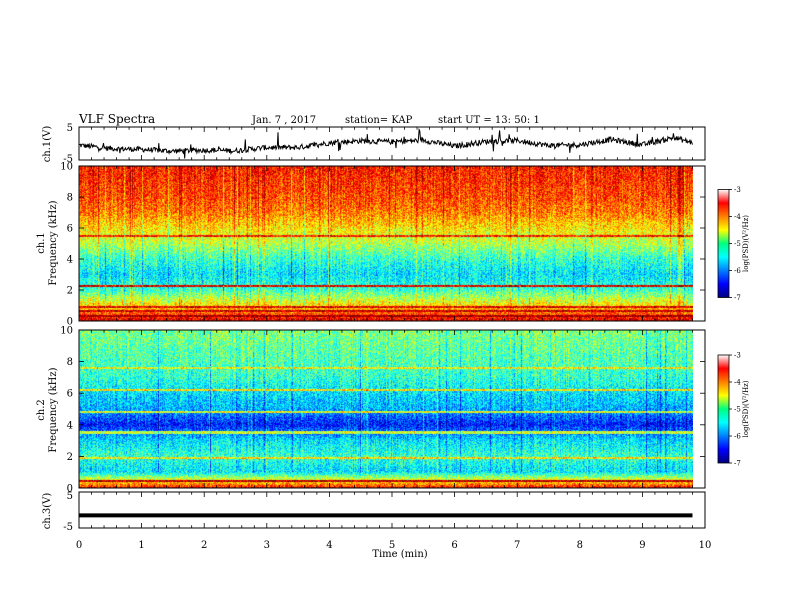 Image resolution: width=792 pixels, height=612 pixels. What do you see at coordinates (70, 394) in the screenshot?
I see `ch2-spectrogram-ytick-label: 6` at bounding box center [70, 394].